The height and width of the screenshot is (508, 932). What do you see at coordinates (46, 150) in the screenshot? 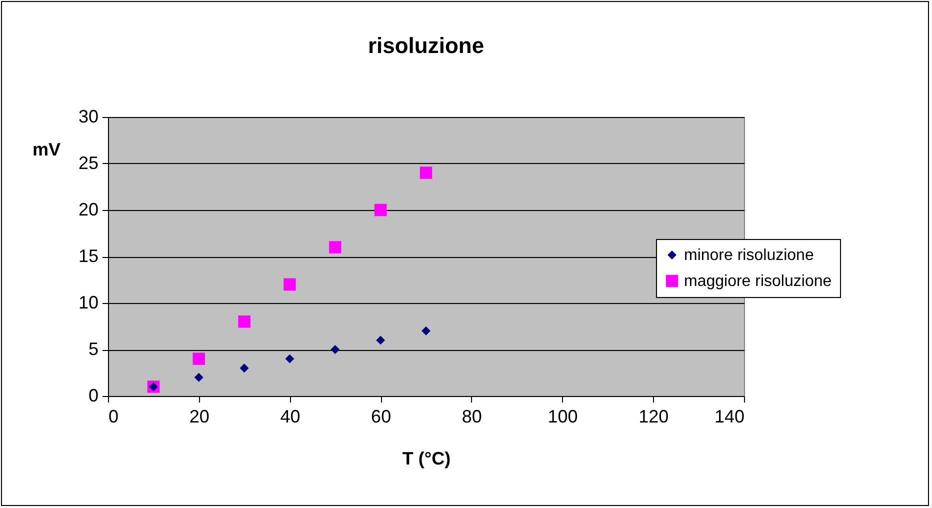
I see `y-axis-title: mV` at bounding box center [46, 150].